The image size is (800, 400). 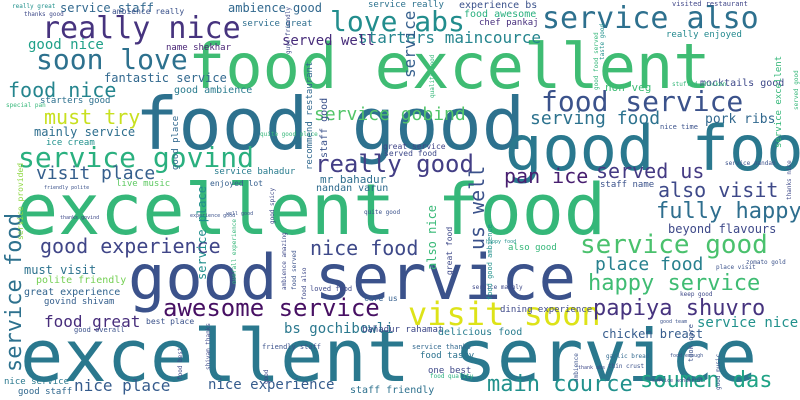 I want to click on word-staff-friendly: staff friendly, so click(x=392, y=390).